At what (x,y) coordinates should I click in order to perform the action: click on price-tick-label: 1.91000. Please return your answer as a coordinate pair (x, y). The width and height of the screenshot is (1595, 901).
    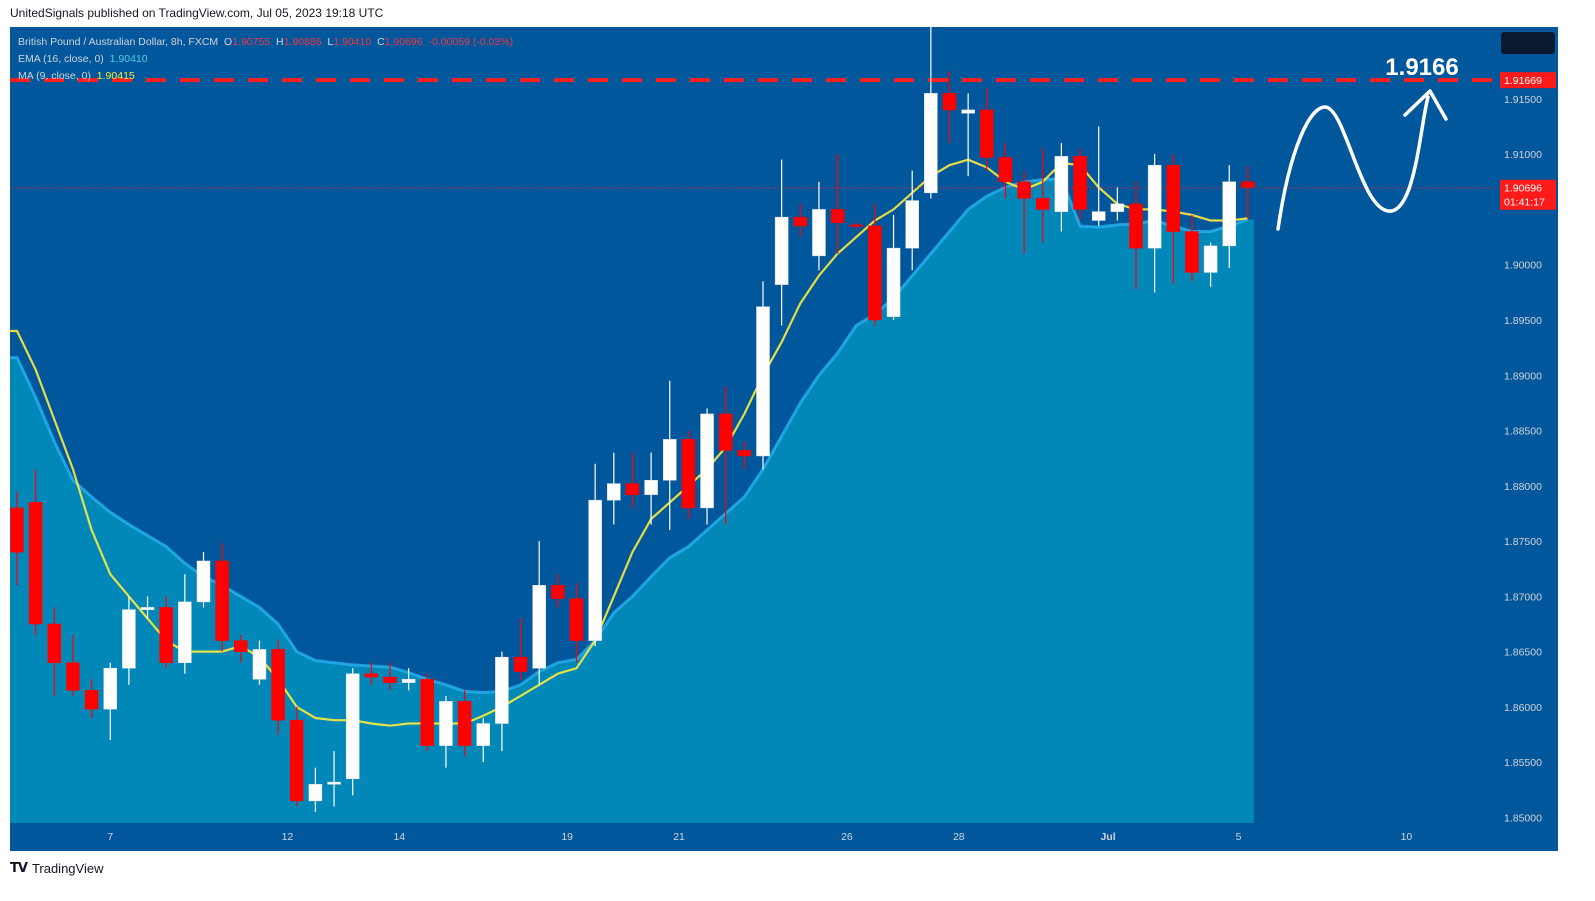
    Looking at the image, I should click on (1523, 155).